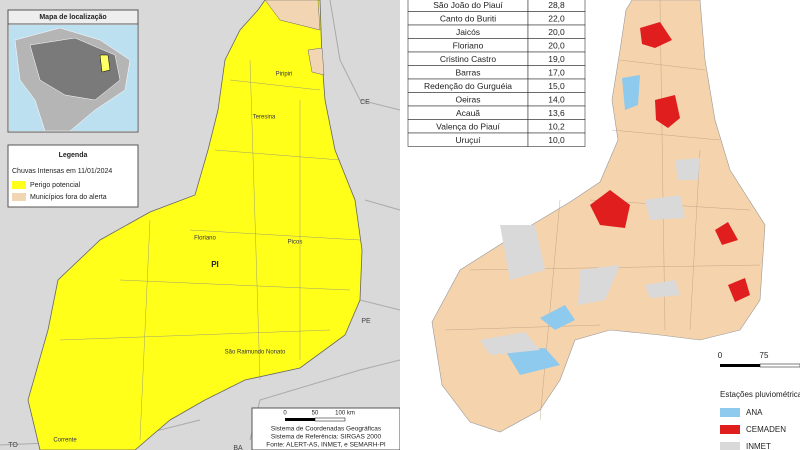  Describe the element at coordinates (345, 414) in the screenshot. I see `scale-label: 100 km` at that location.